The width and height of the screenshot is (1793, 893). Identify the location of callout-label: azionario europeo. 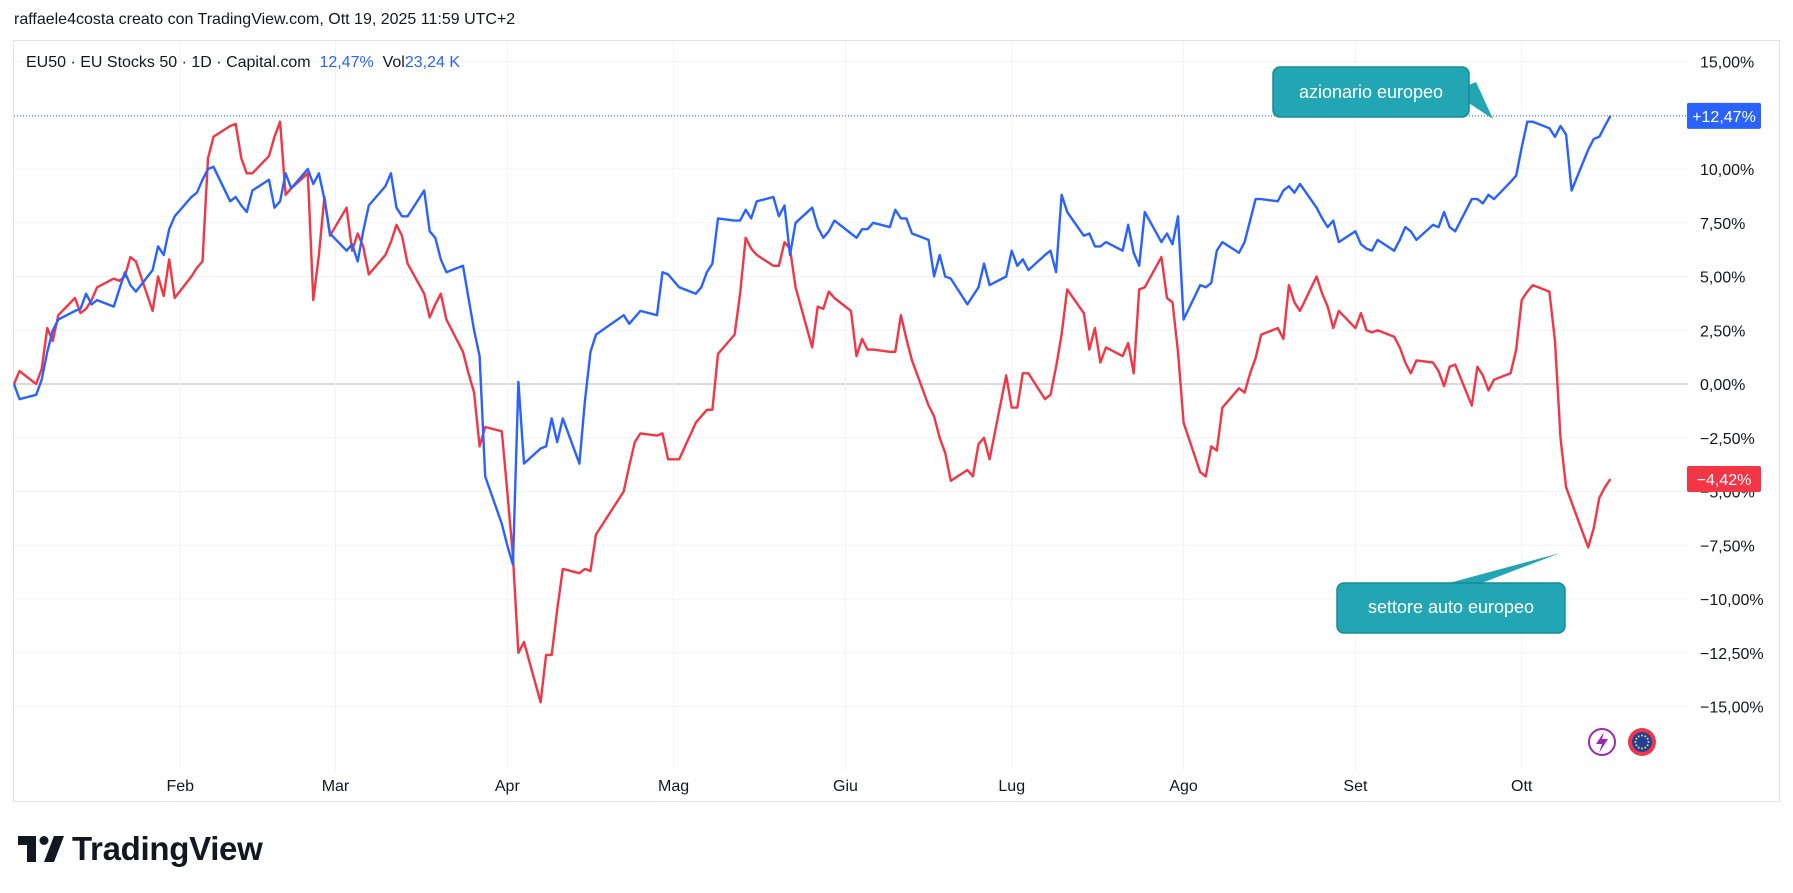
(1371, 92).